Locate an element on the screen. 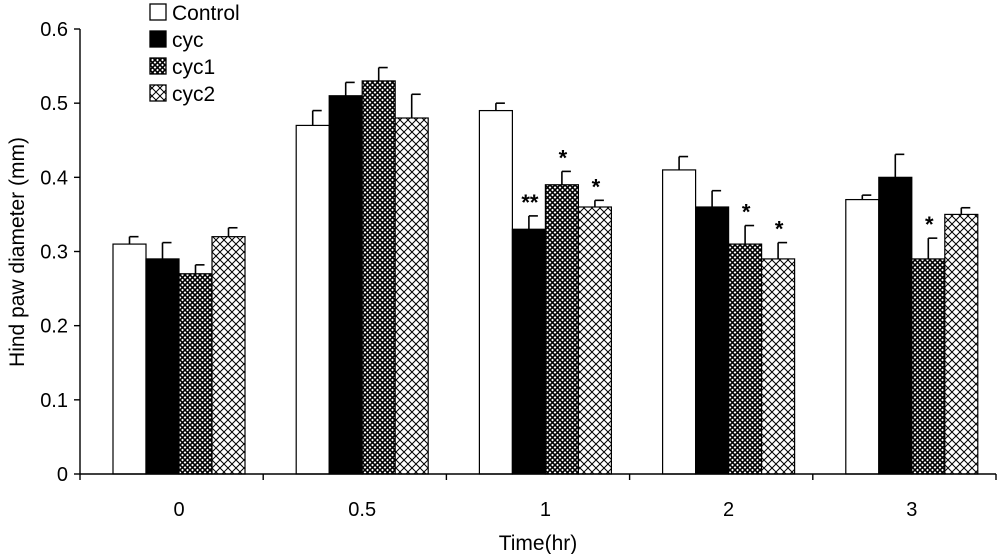 The image size is (1000, 559). y-tick-label: 0.1 is located at coordinates (54, 401).